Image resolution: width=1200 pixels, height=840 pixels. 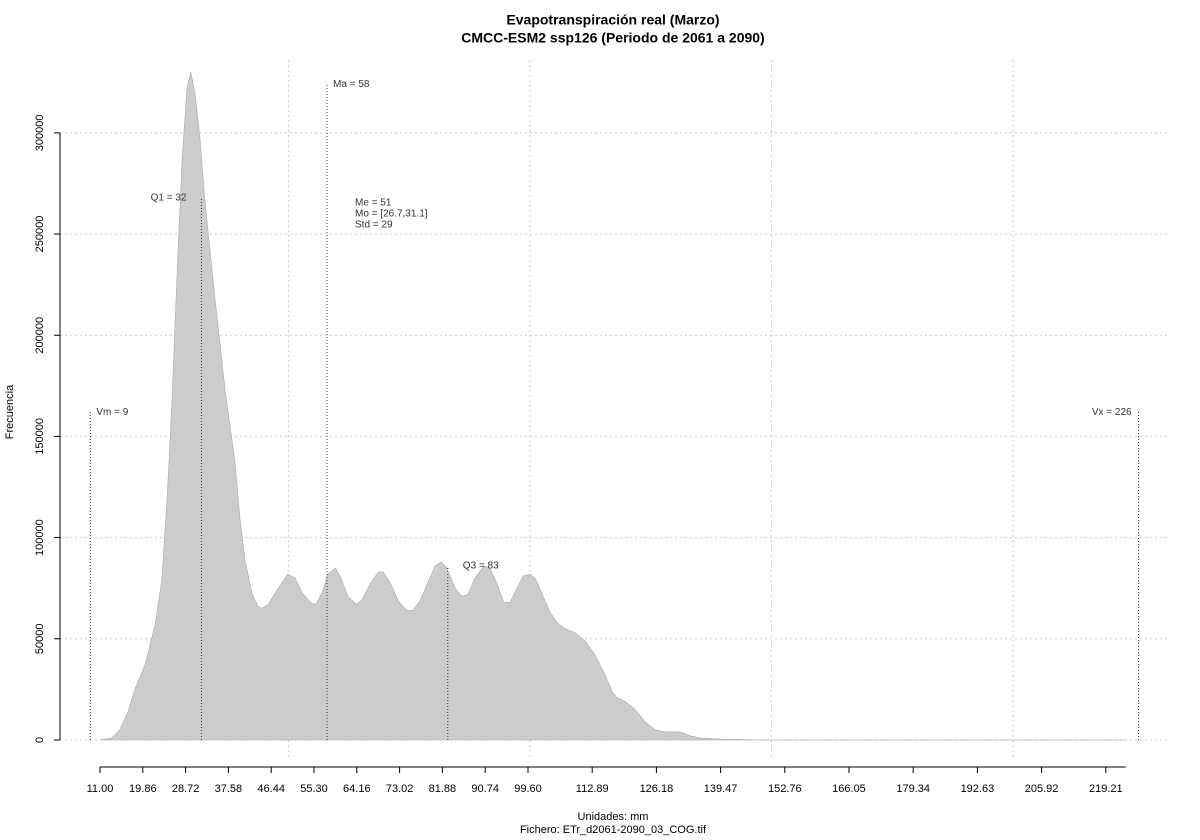 What do you see at coordinates (229, 789) in the screenshot?
I see `x-tick-label: 37.58` at bounding box center [229, 789].